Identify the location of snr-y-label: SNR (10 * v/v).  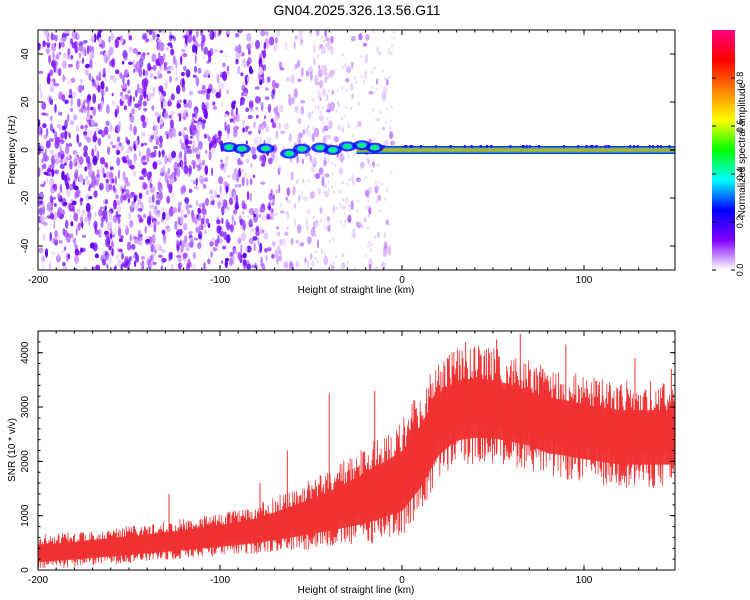
(12, 450).